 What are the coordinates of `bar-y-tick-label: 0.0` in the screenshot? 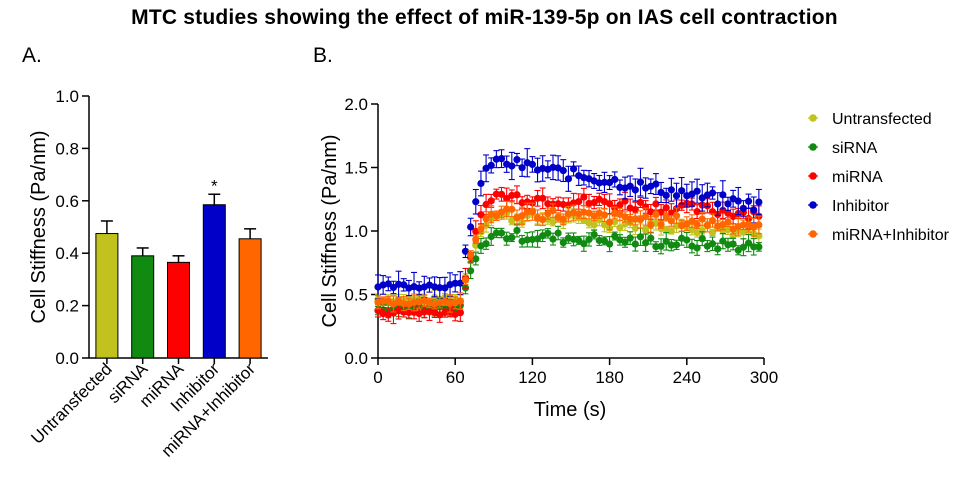 It's located at (67, 358).